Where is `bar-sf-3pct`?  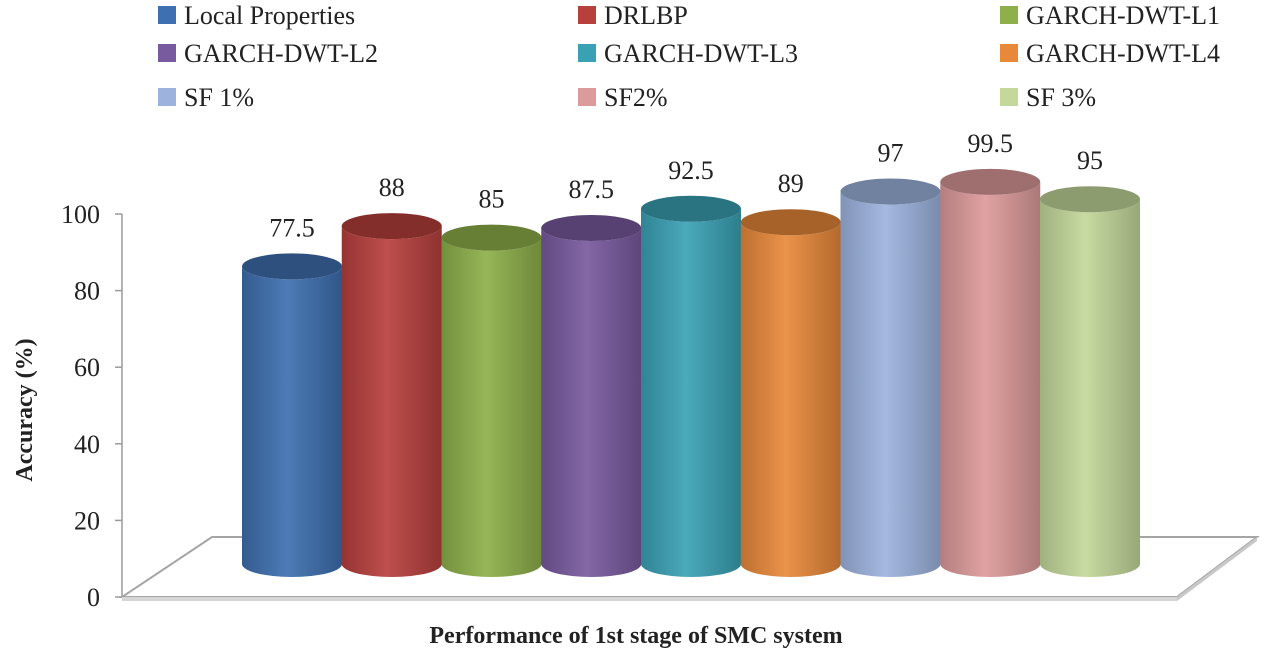
bar-sf-3pct is located at coordinates (1090, 381).